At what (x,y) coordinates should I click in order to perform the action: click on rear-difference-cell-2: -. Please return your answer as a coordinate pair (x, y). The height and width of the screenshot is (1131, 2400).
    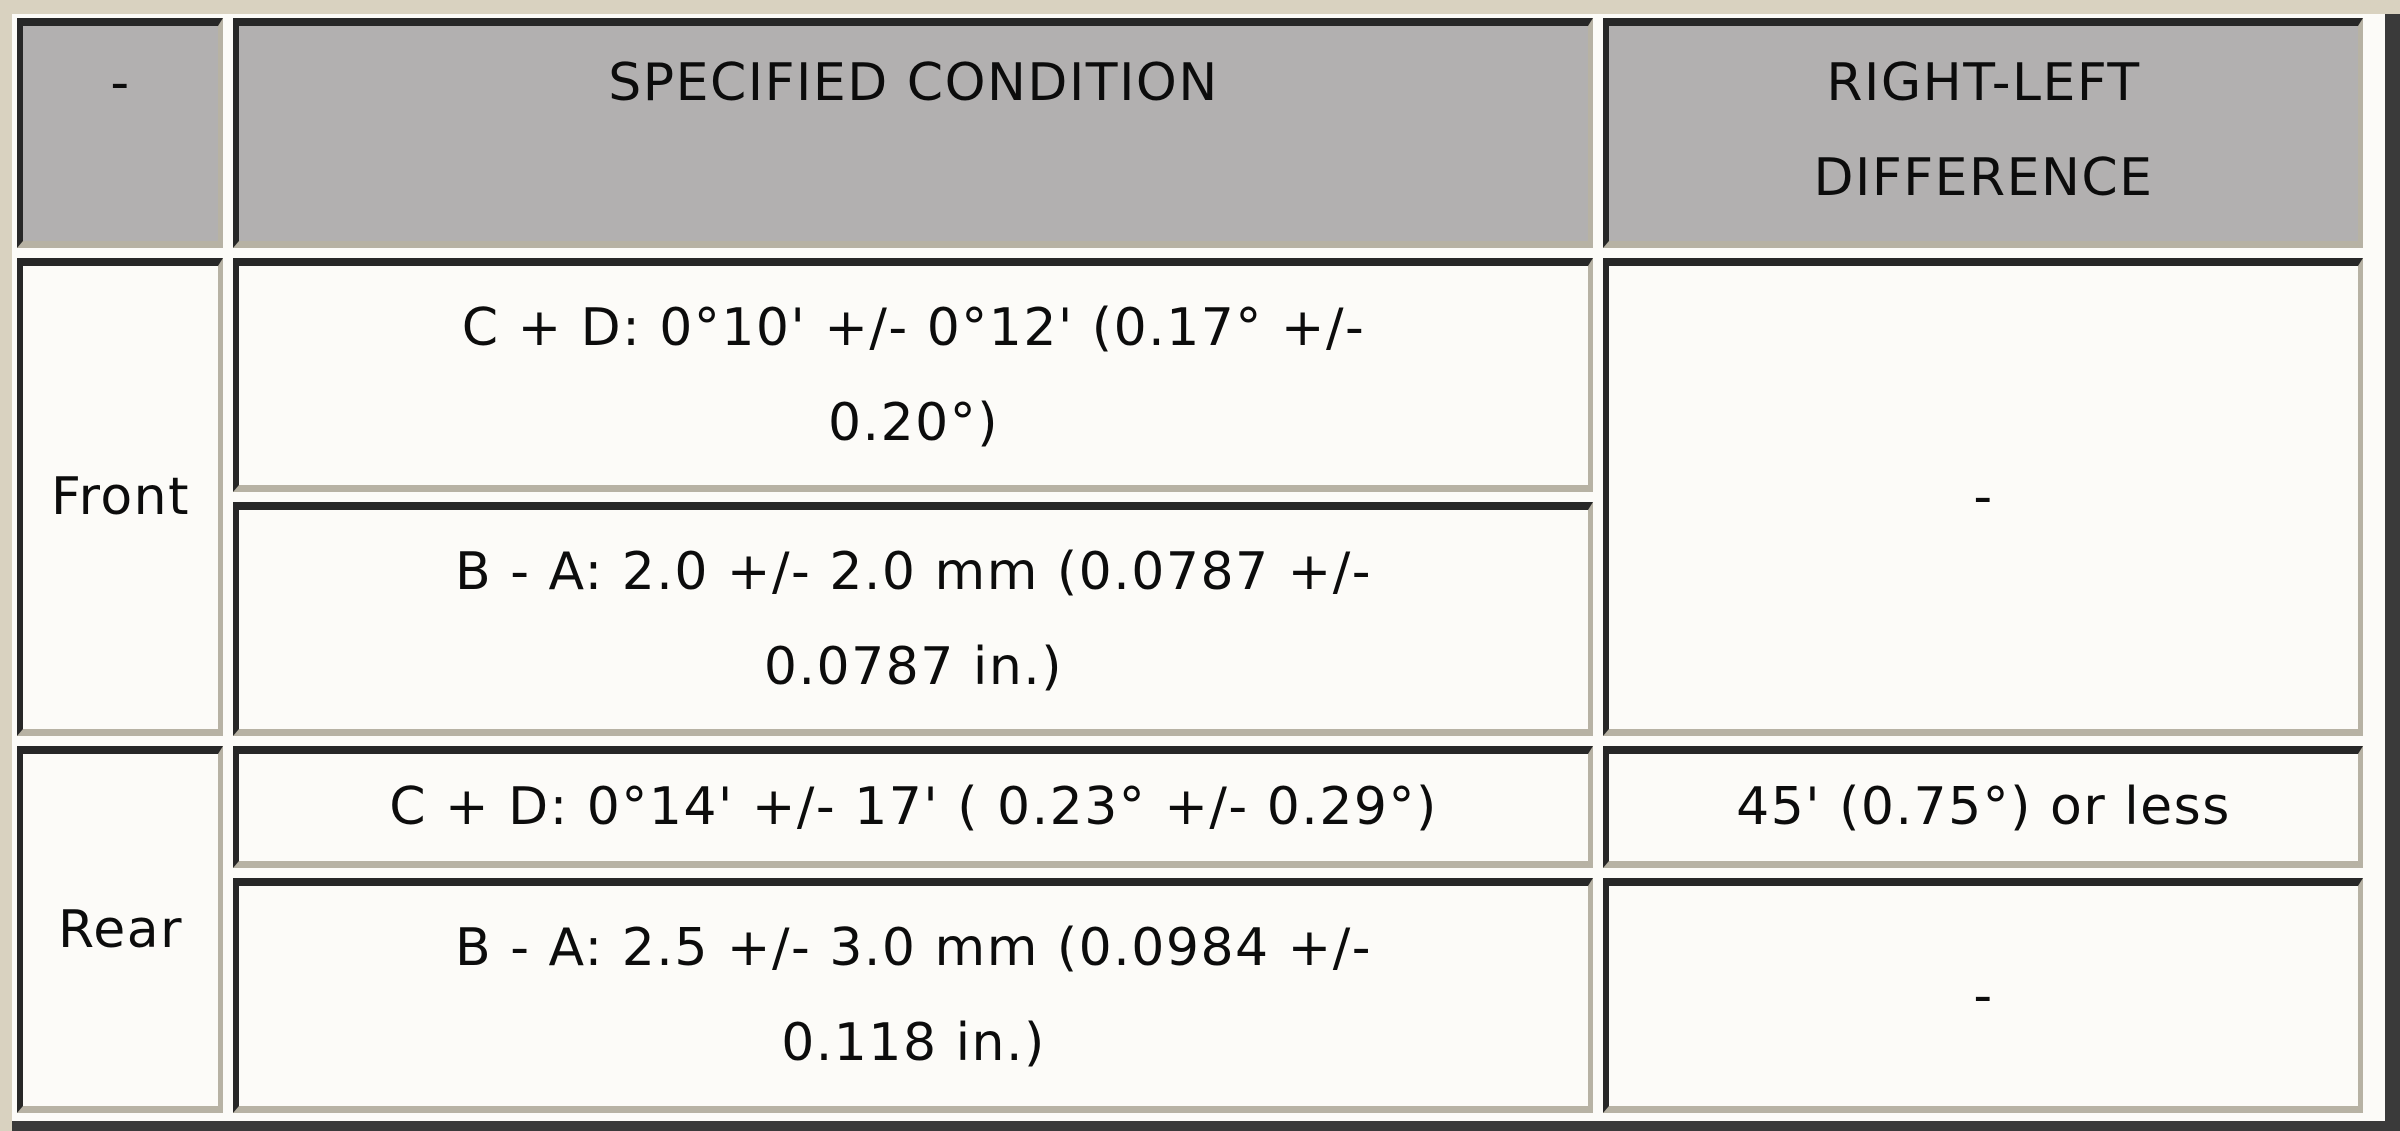
    Looking at the image, I should click on (1983, 995).